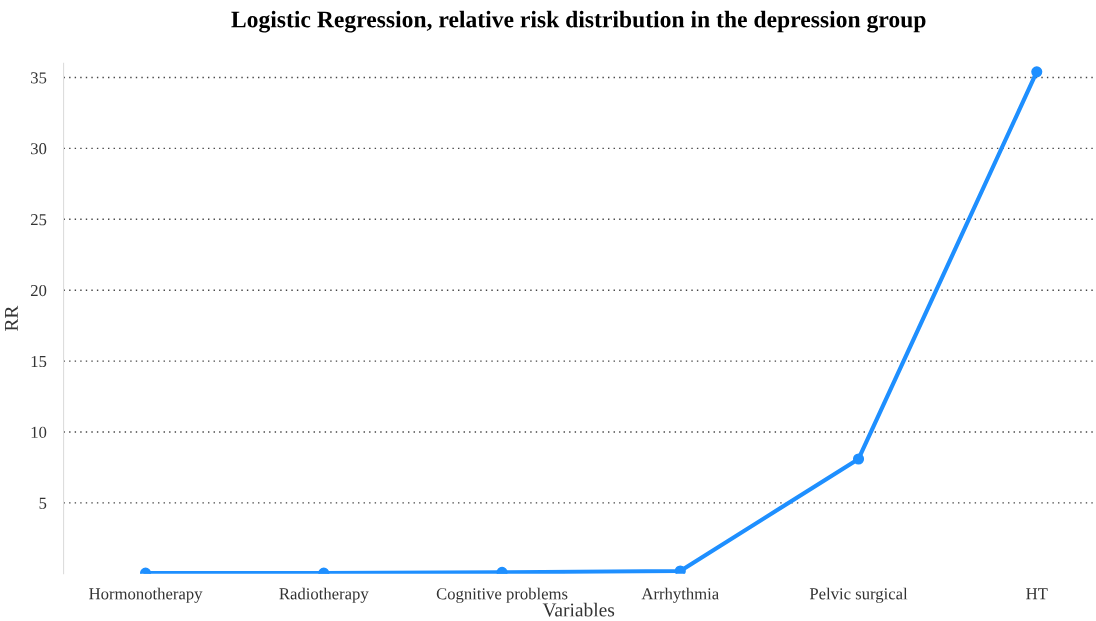 Image resolution: width=1096 pixels, height=621 pixels. What do you see at coordinates (1037, 594) in the screenshot?
I see `x-tick-label: HT` at bounding box center [1037, 594].